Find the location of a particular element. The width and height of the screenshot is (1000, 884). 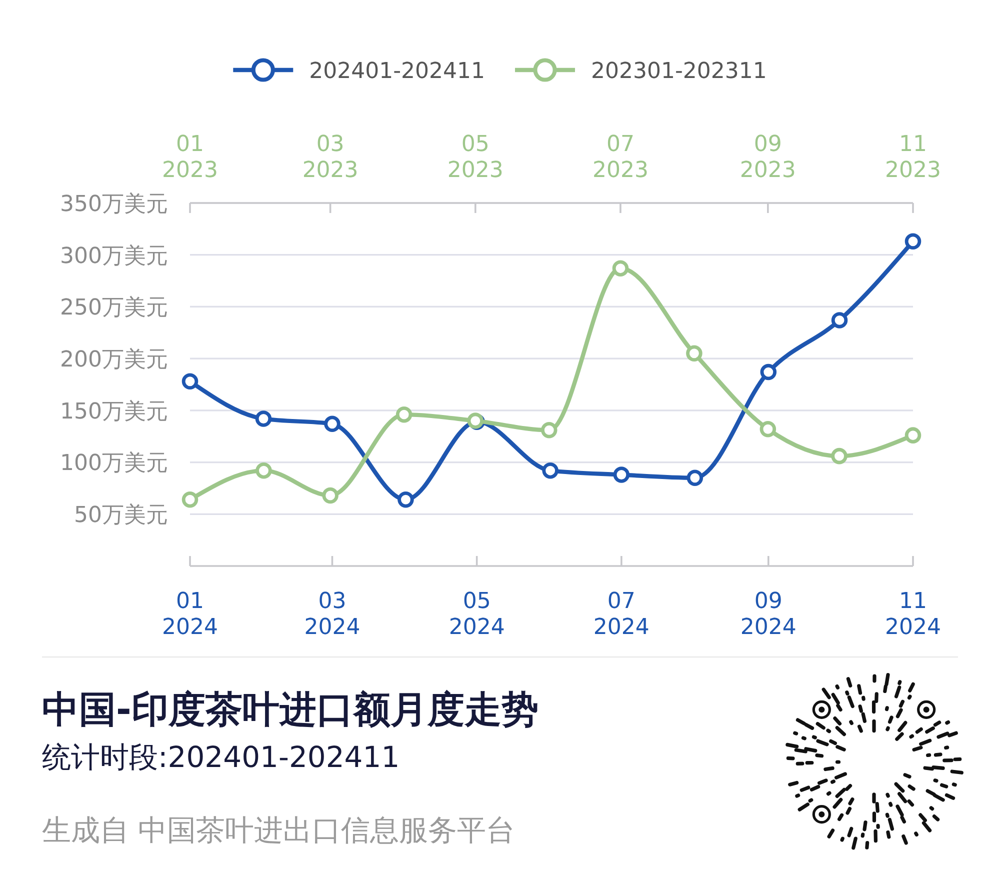

y-tick-label: 250万美元 is located at coordinates (114, 308).